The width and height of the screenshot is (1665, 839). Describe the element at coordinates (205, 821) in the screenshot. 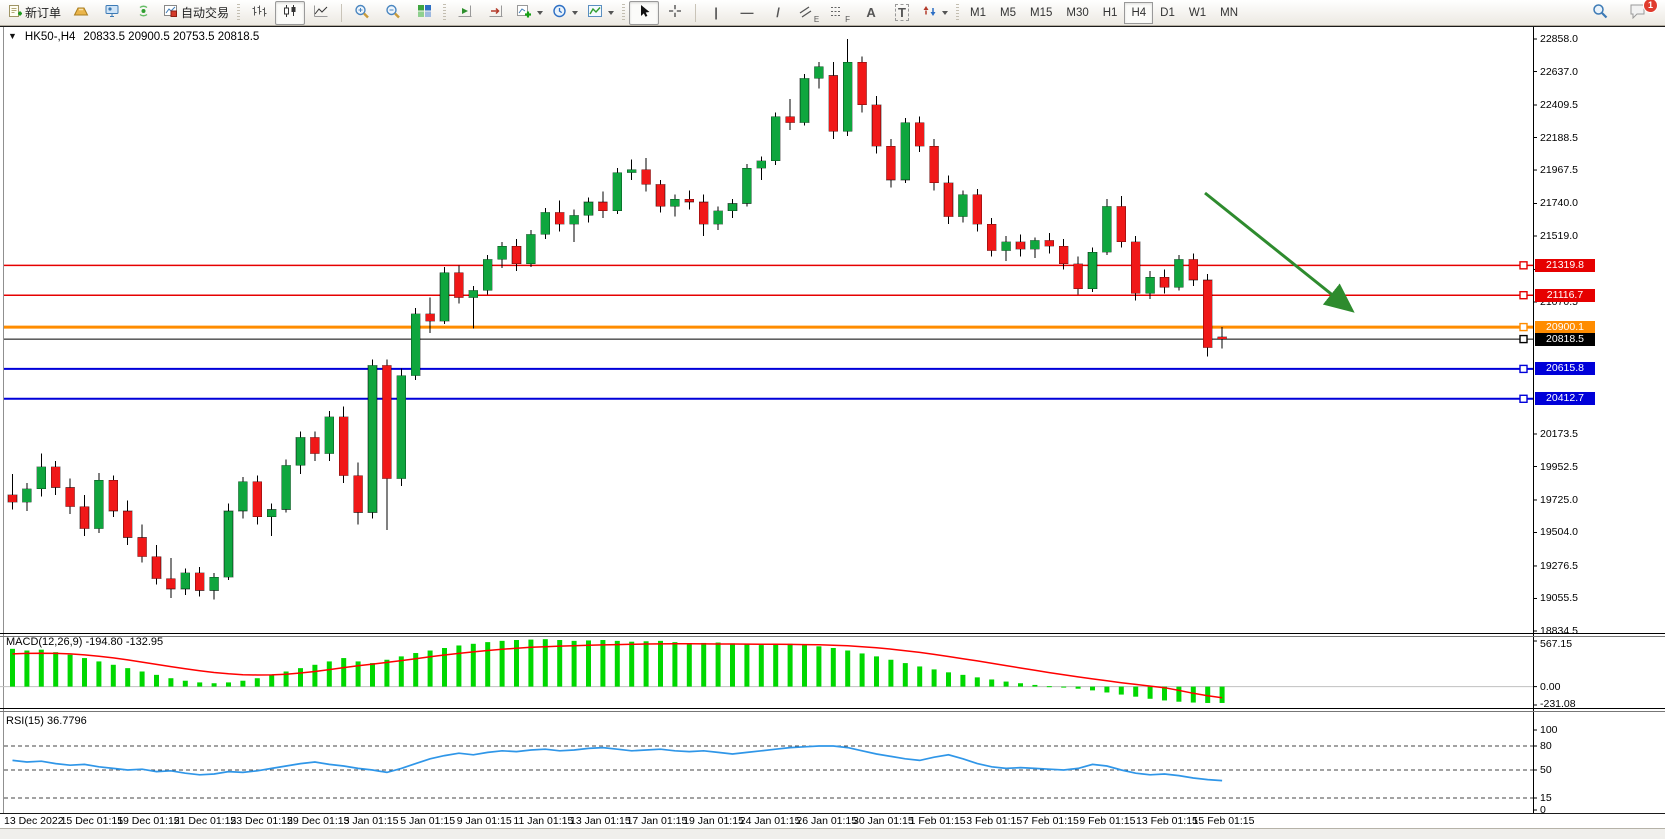

I see `time-label: 21 Dec 01:15` at that location.